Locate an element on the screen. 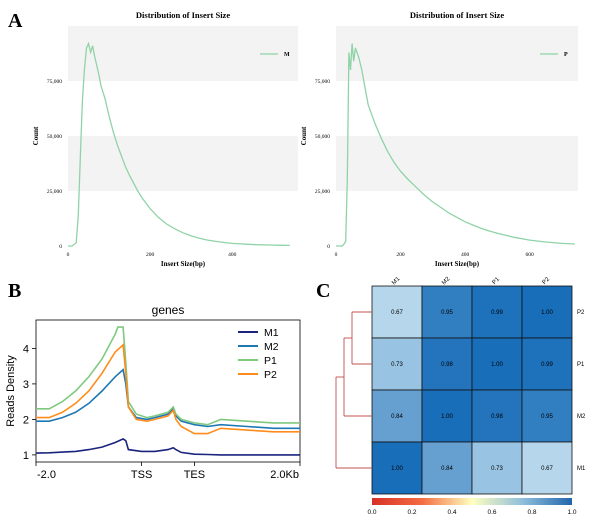 This screenshot has width=592, height=520. profile-legend-label: P2 is located at coordinates (270, 375).